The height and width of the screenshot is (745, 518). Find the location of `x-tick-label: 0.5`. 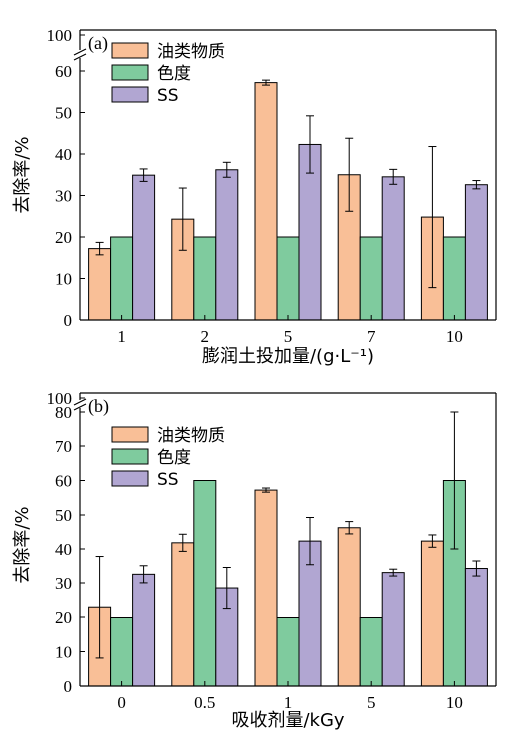

x-tick-label: 0.5 is located at coordinates (204, 702).